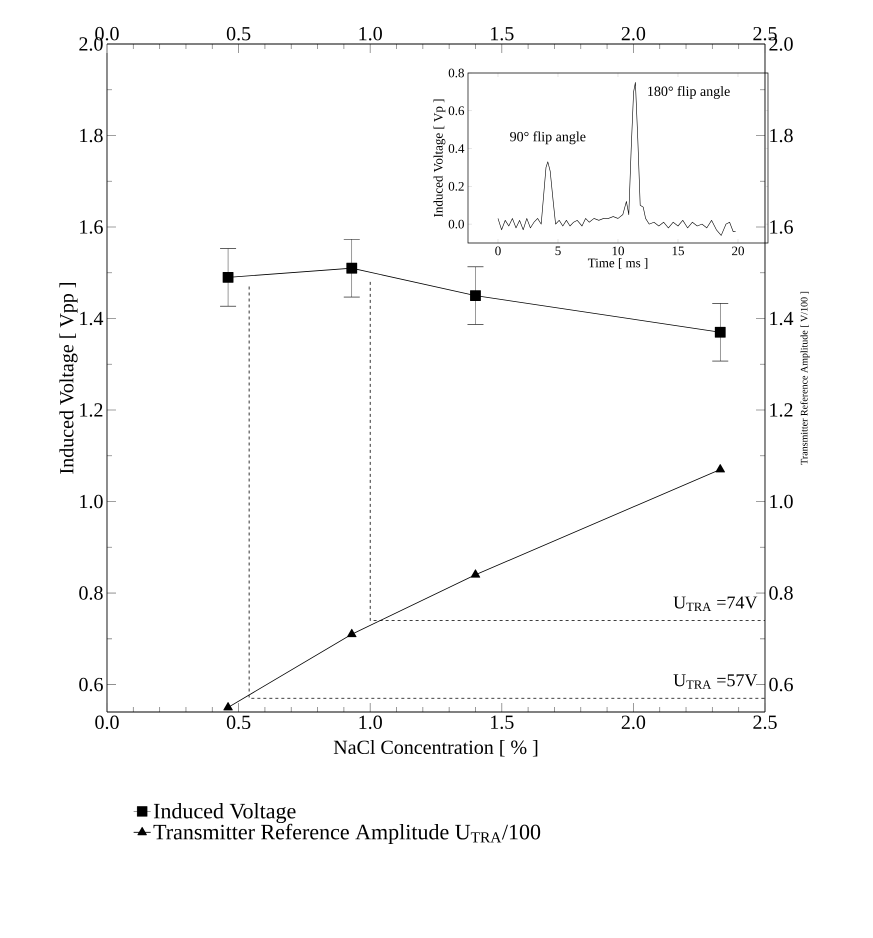  What do you see at coordinates (548, 137) in the screenshot?
I see `annotation: 90° flip angle` at bounding box center [548, 137].